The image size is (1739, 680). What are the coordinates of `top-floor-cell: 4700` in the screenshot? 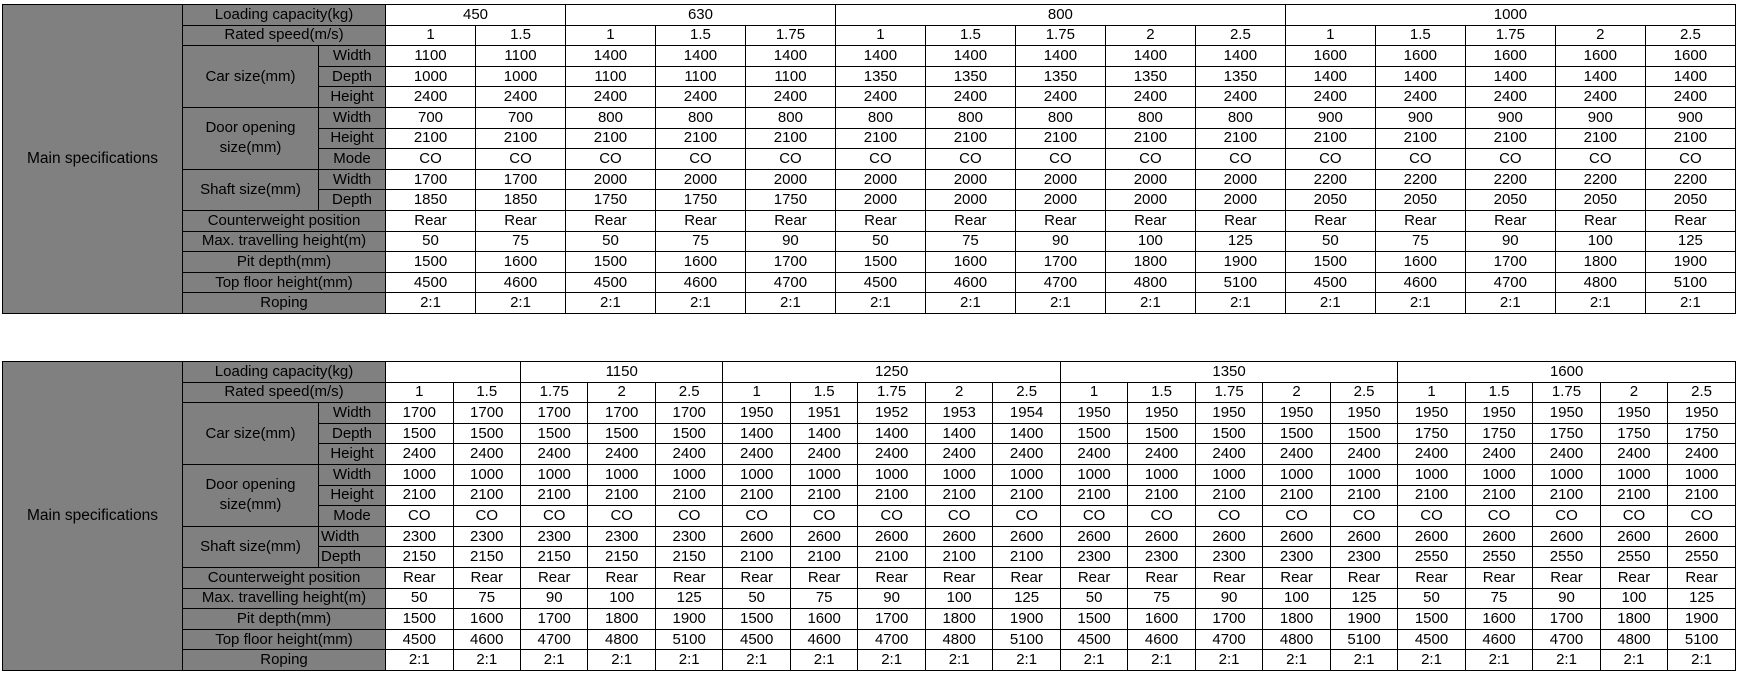 It's located at (554, 639).